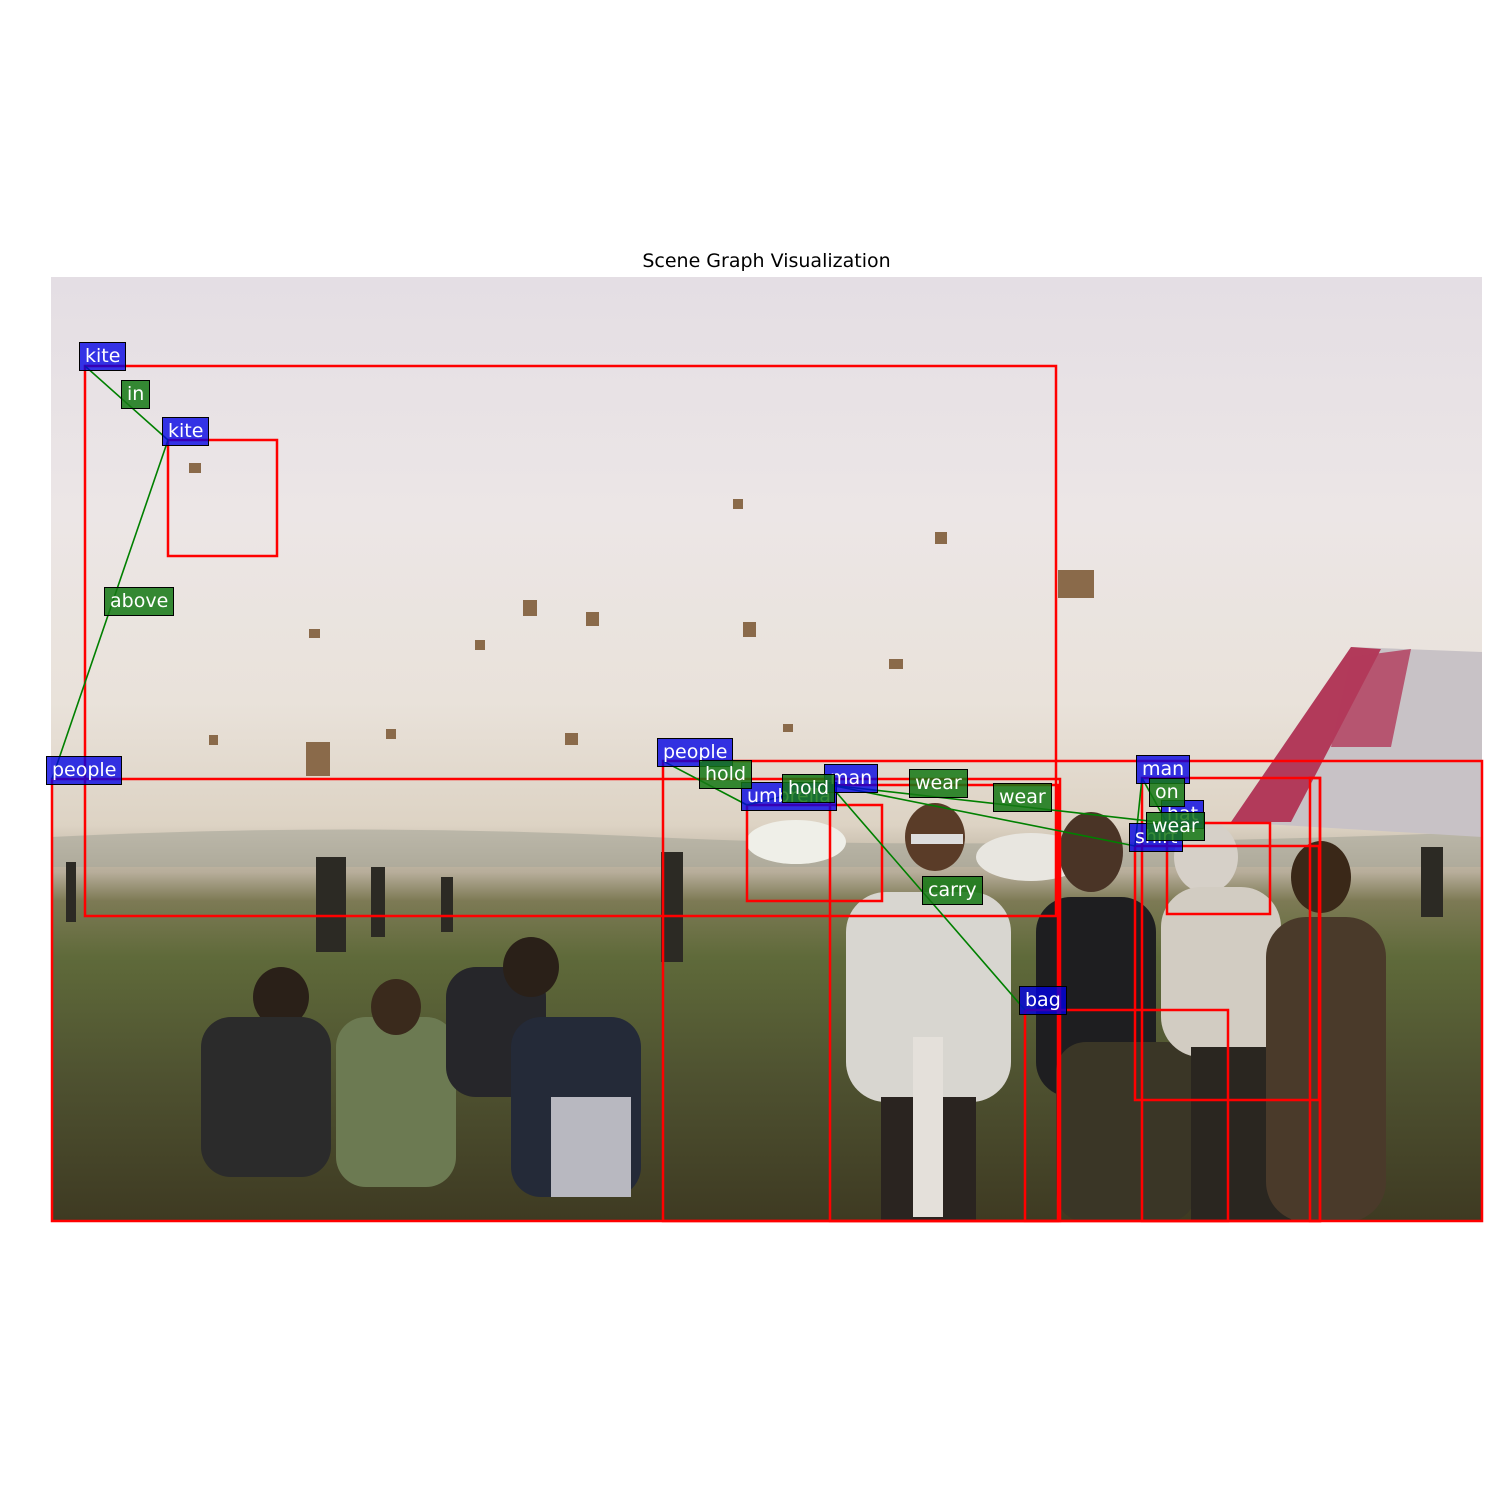 This screenshot has width=1500, height=1500. I want to click on woman-right, so click(1326, 1031).